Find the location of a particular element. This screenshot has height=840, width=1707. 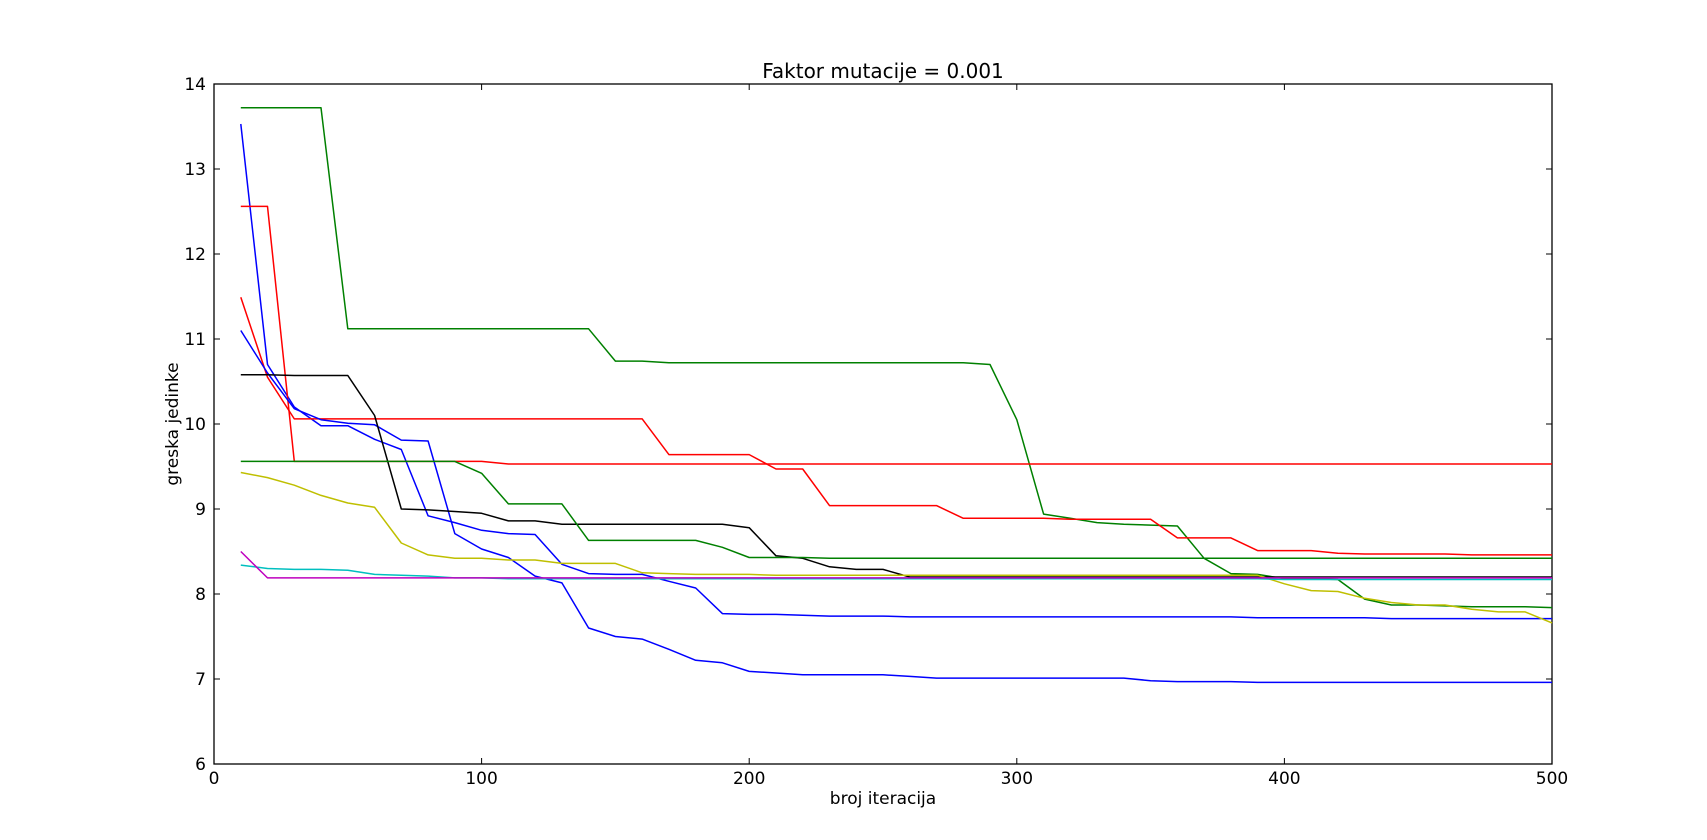

x-tick-label: 500 is located at coordinates (1552, 779).